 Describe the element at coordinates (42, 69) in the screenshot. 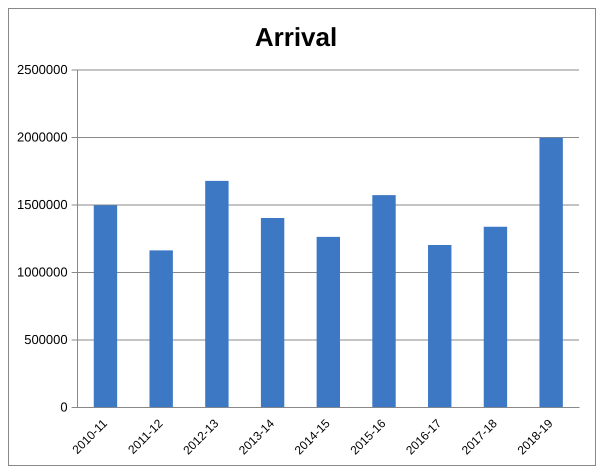

I see `y-tick-label: 2500000` at that location.